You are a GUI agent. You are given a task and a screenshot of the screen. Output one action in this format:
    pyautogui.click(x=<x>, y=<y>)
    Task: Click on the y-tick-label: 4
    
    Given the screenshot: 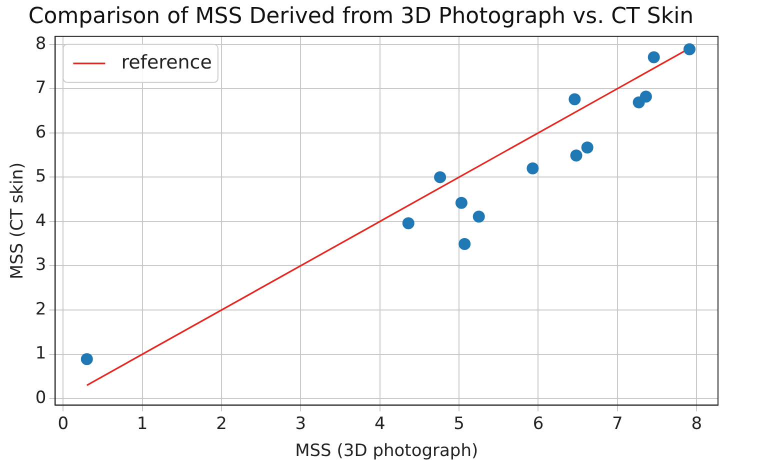 What is the action you would take?
    pyautogui.click(x=40, y=220)
    